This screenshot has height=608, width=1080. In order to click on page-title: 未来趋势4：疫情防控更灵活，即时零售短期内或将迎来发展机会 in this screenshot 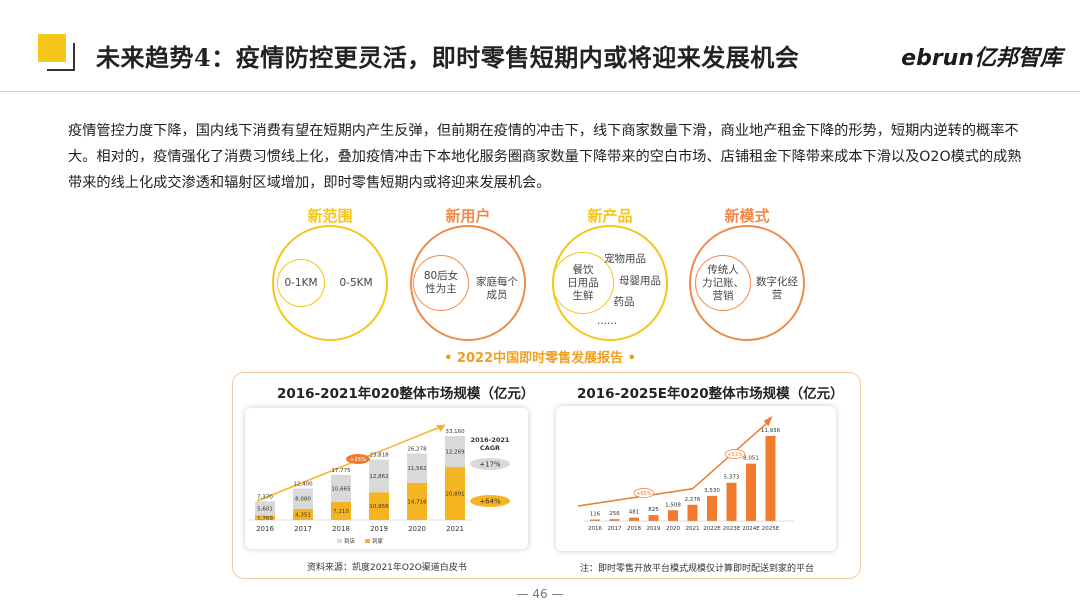, I will do `click(448, 57)`.